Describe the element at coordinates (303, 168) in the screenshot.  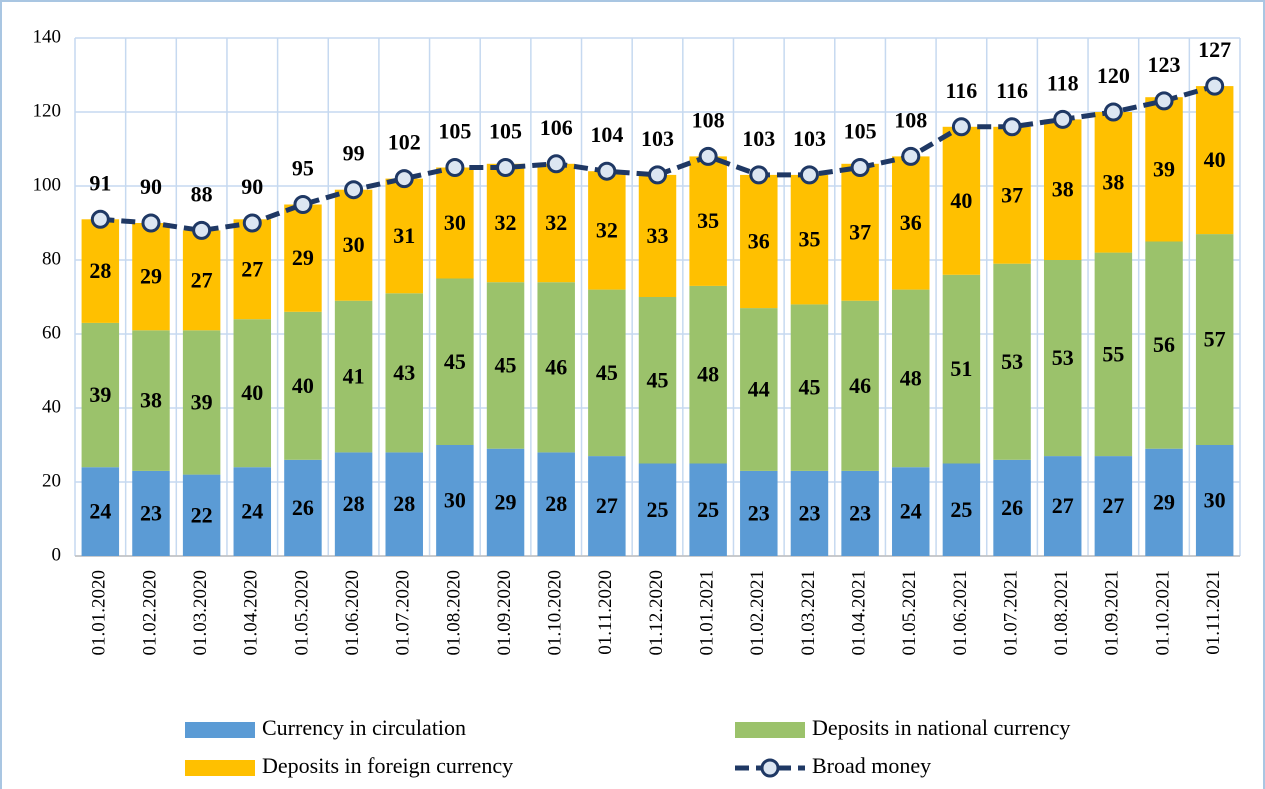
I see `data-label: 95` at that location.